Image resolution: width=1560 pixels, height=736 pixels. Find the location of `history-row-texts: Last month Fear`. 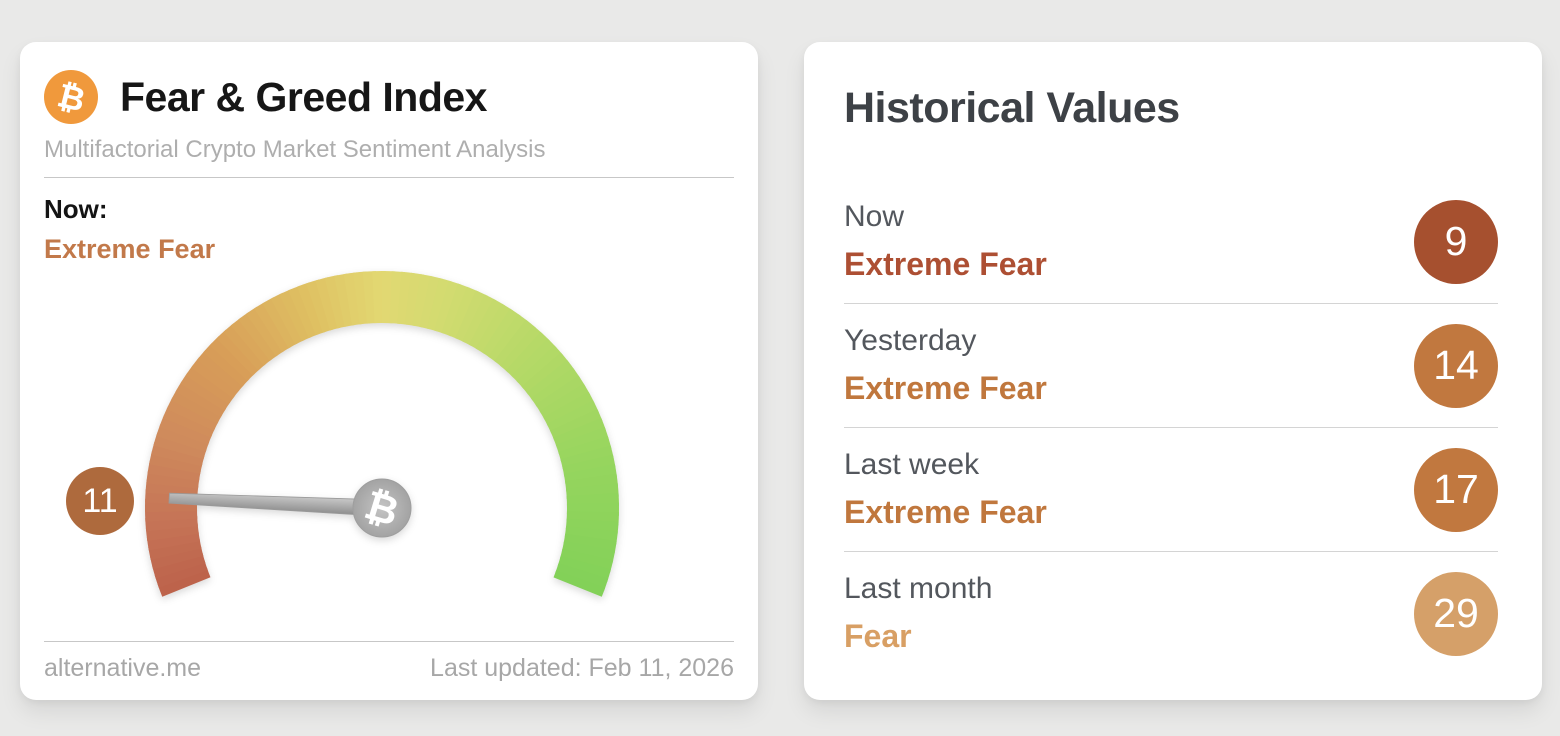

history-row-texts: Last month Fear is located at coordinates (918, 613).